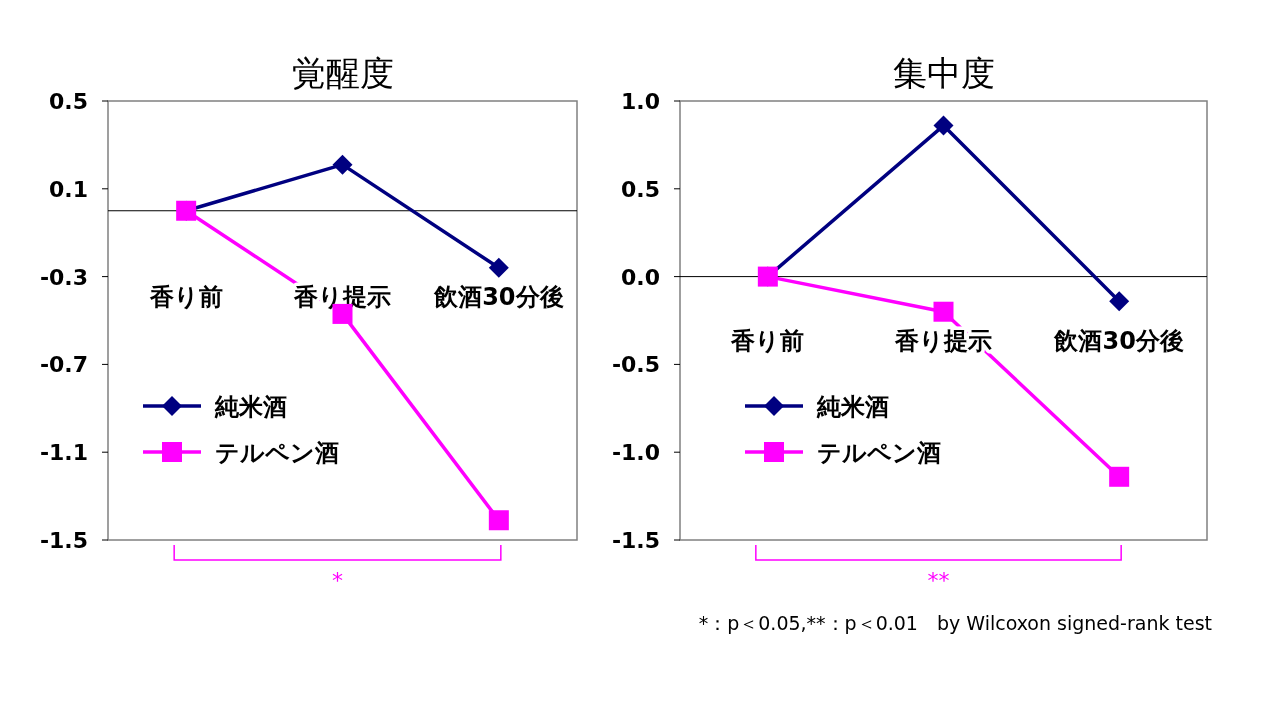  What do you see at coordinates (342, 73) in the screenshot?
I see `chart-title: 覚醒度` at bounding box center [342, 73].